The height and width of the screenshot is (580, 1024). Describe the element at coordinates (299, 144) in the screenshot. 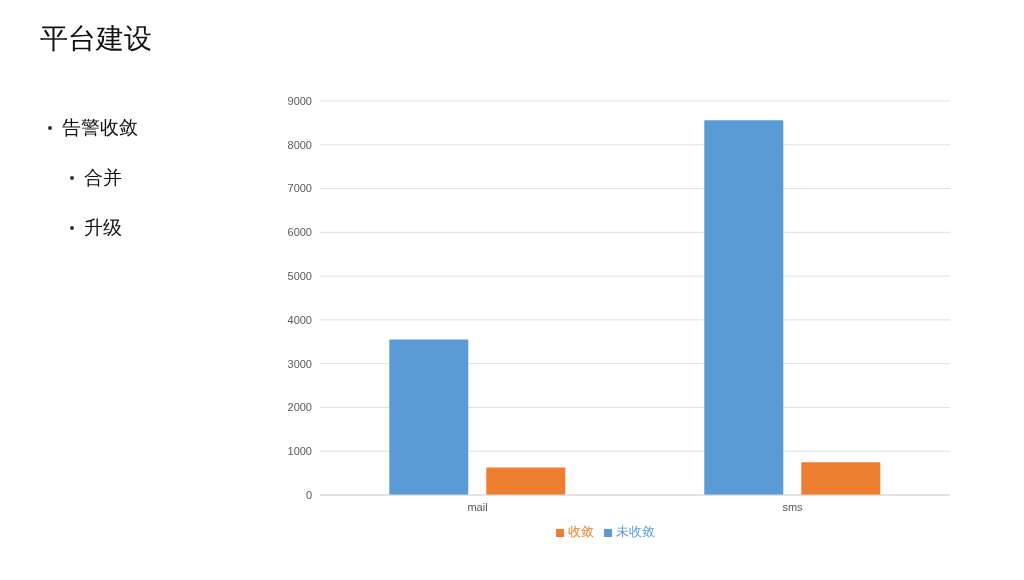

I see `y-tick-label: 8000` at that location.